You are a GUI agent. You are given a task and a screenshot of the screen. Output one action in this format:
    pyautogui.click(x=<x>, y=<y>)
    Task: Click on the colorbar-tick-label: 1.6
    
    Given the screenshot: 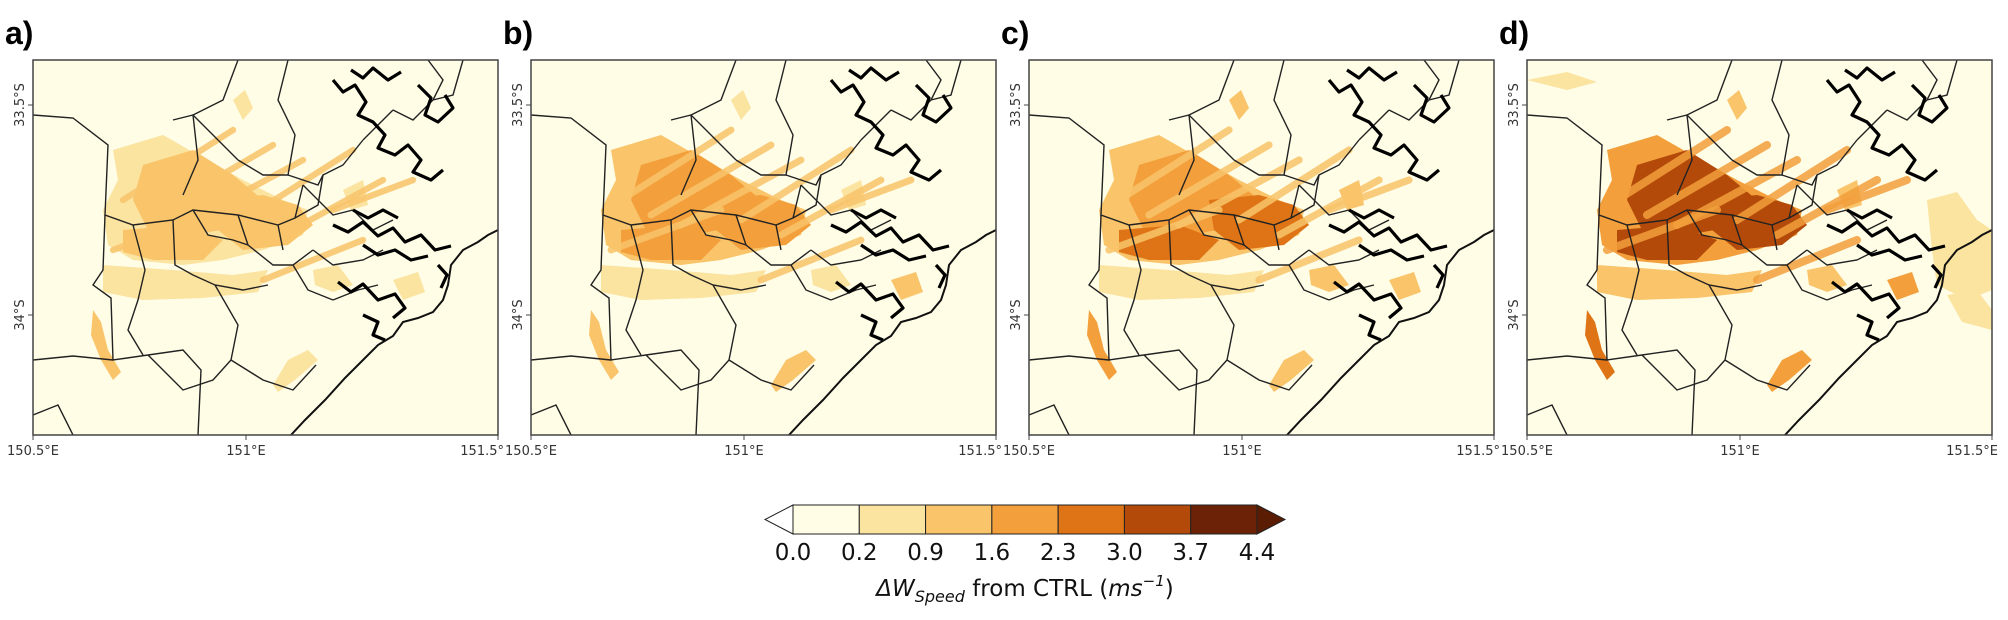 What is the action you would take?
    pyautogui.click(x=992, y=553)
    